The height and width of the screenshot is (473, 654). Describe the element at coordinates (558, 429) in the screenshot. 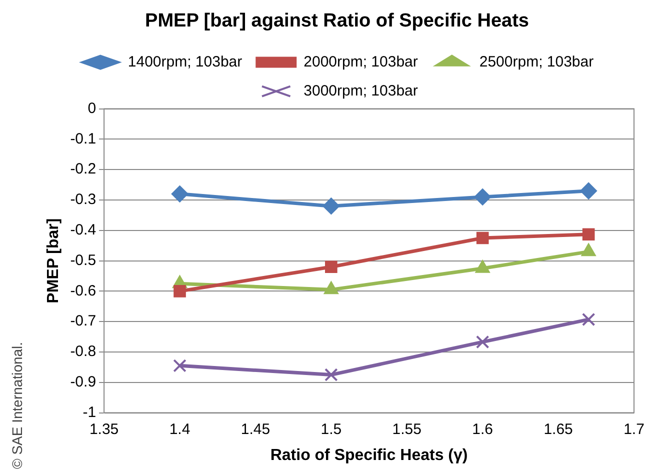

I see `x-tick-label: 1.65` at that location.